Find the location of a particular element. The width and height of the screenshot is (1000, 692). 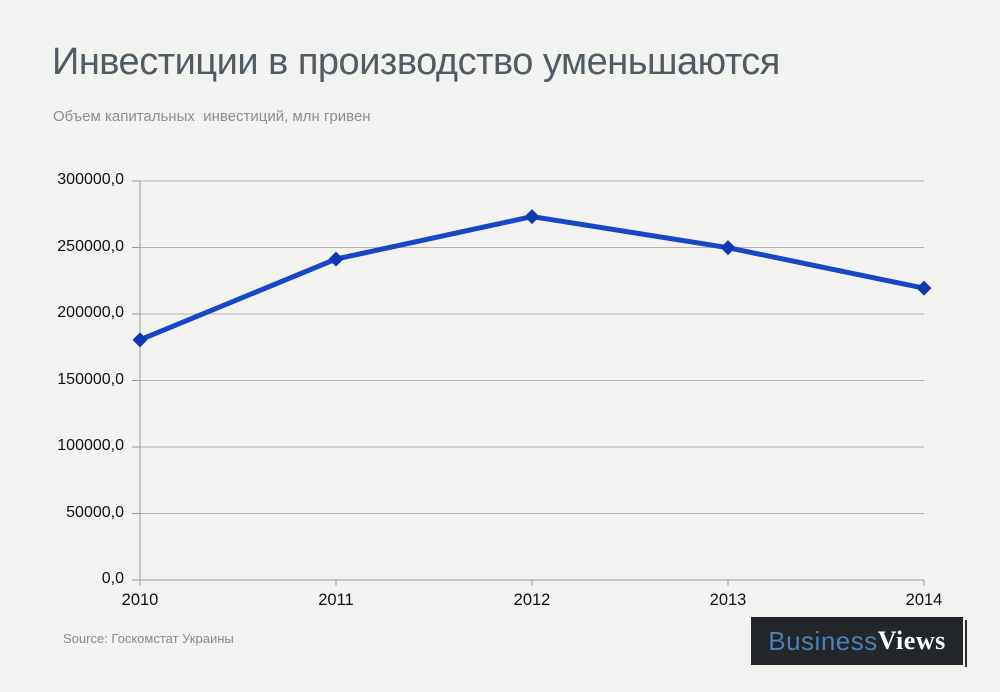

y-tick-label: 200000,0 is located at coordinates (90, 312).